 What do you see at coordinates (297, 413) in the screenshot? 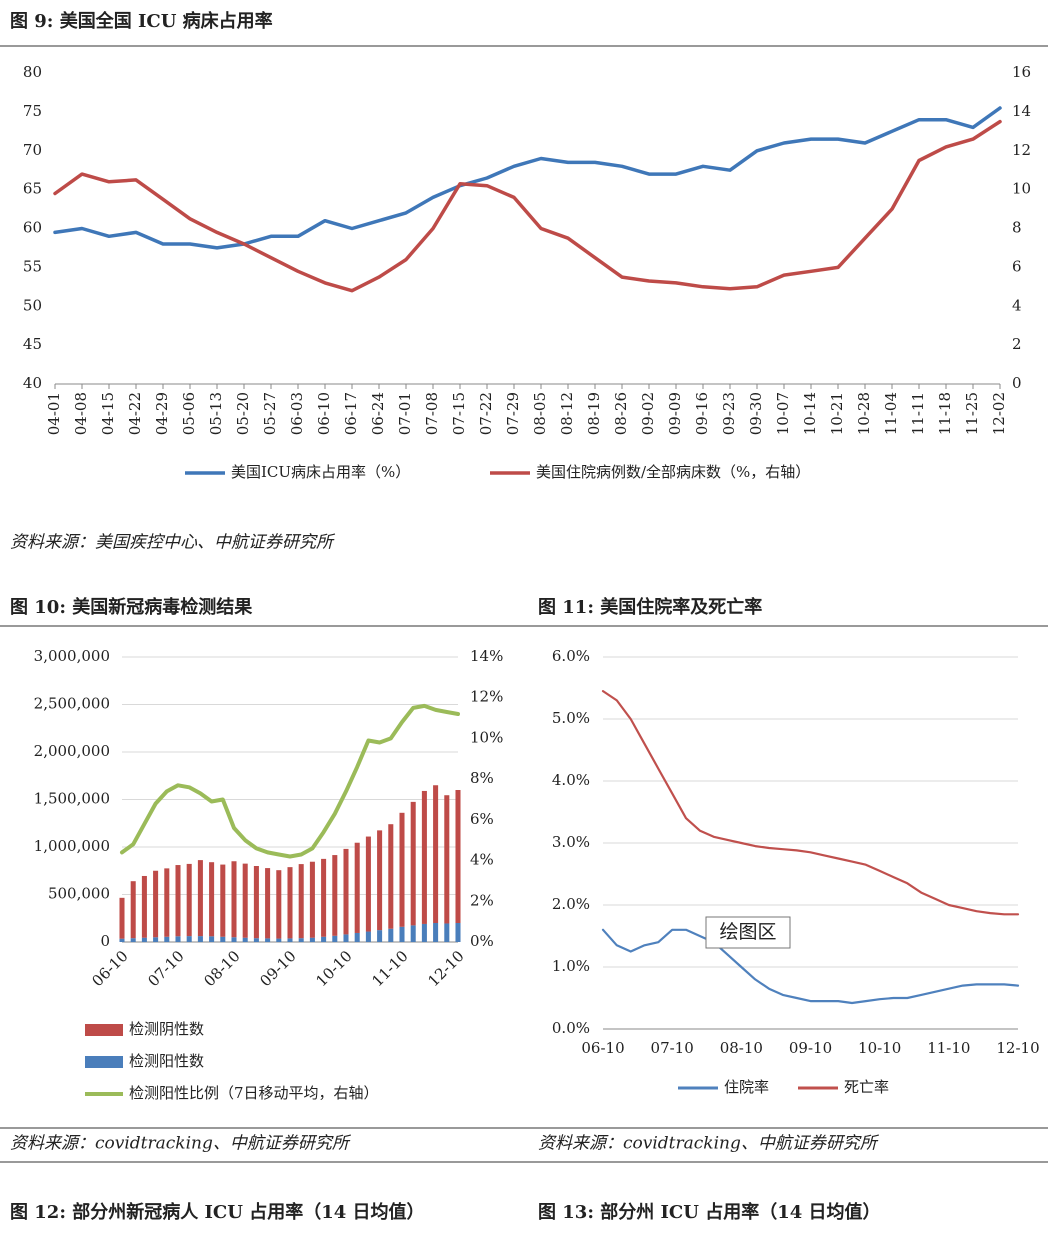
I see `x-tick-label: 06-03` at bounding box center [297, 413].